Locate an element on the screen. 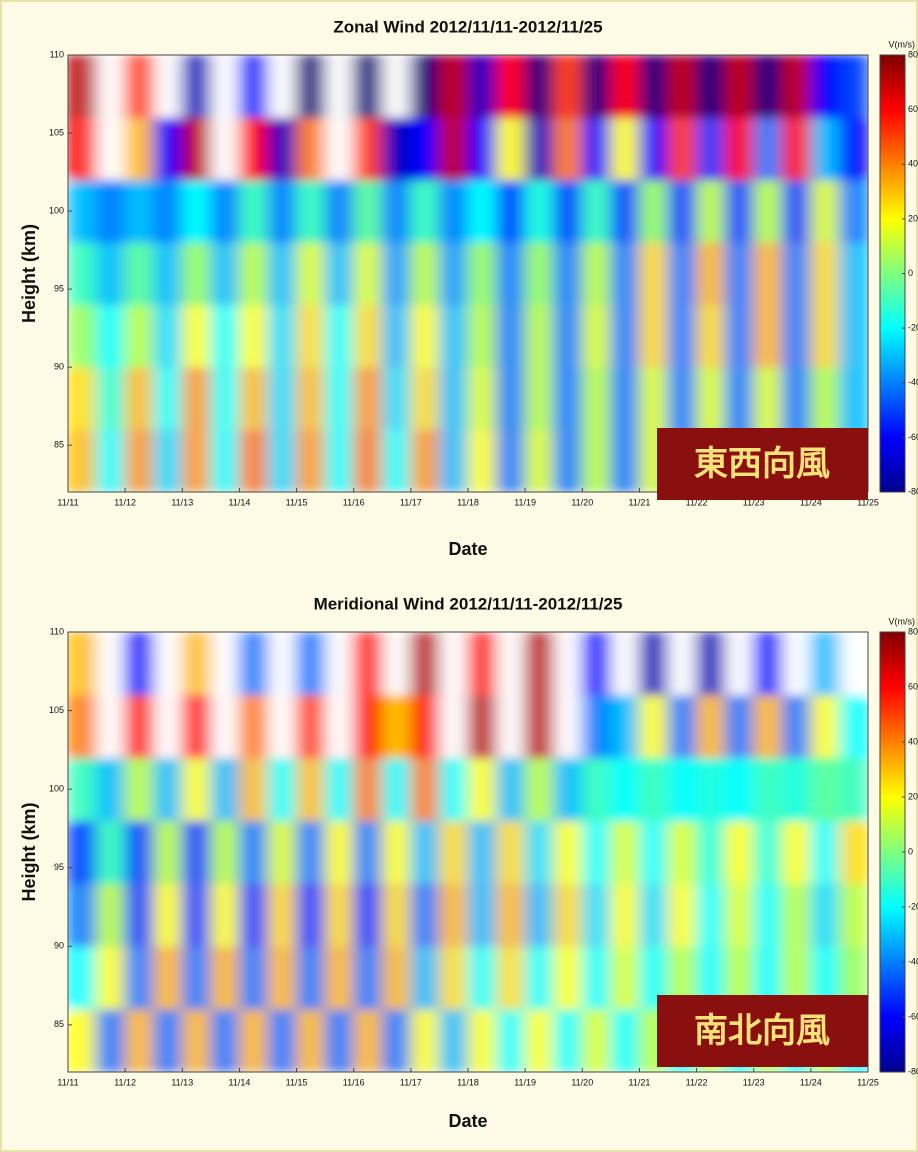 The height and width of the screenshot is (1152, 918). chart-title: Zonal Wind 2012/11/11-2012/11/25 is located at coordinates (467, 26).